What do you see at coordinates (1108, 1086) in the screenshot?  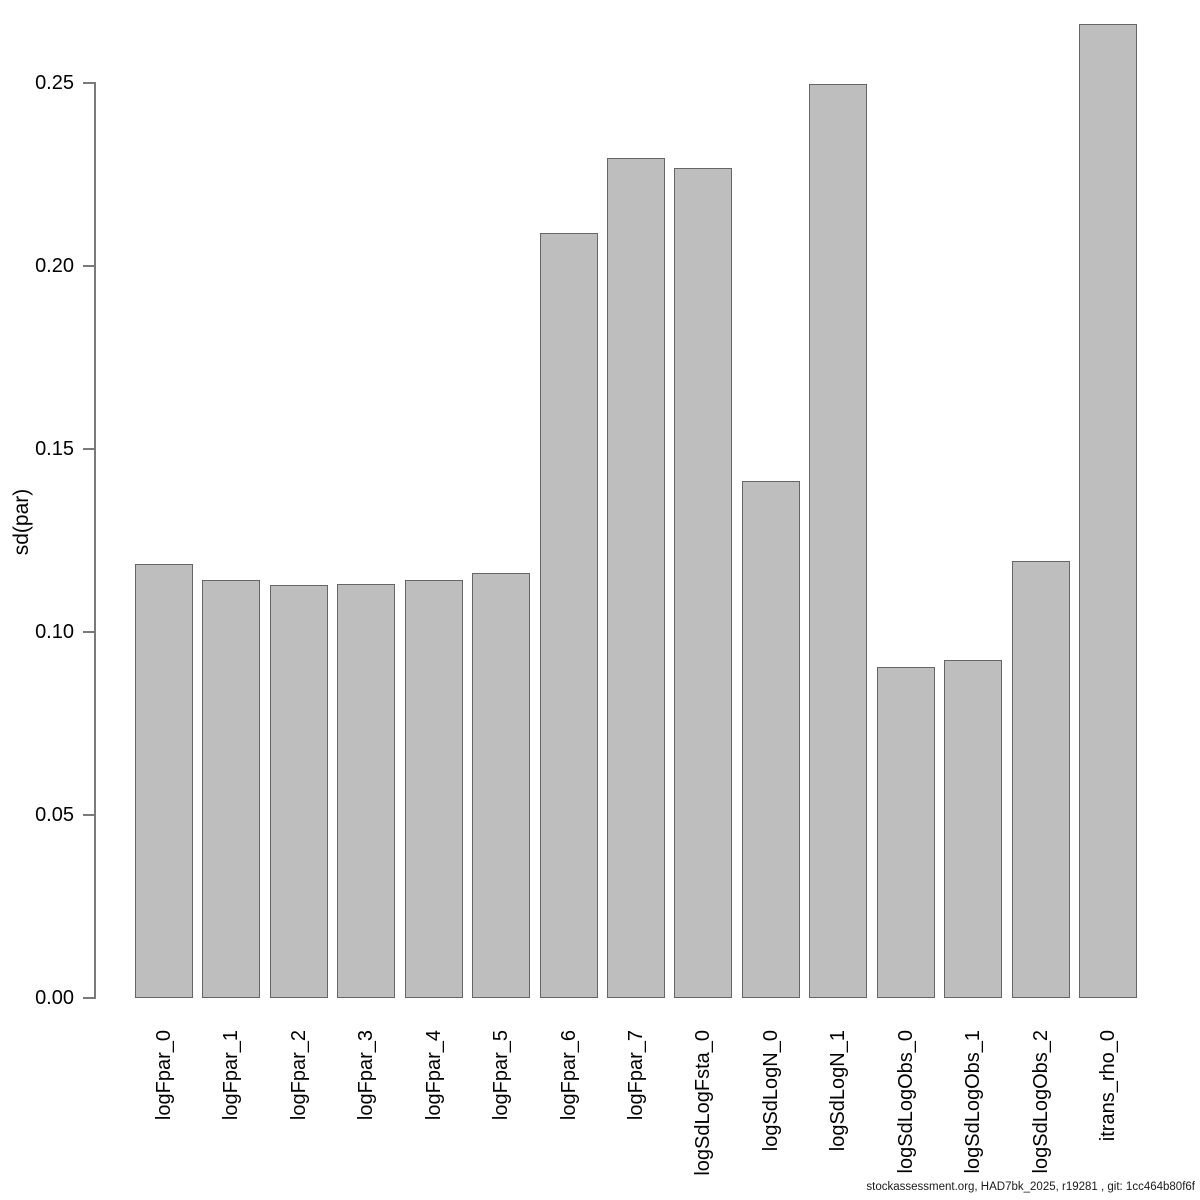 I see `x-axis-label: itrans_rho_0` at bounding box center [1108, 1086].